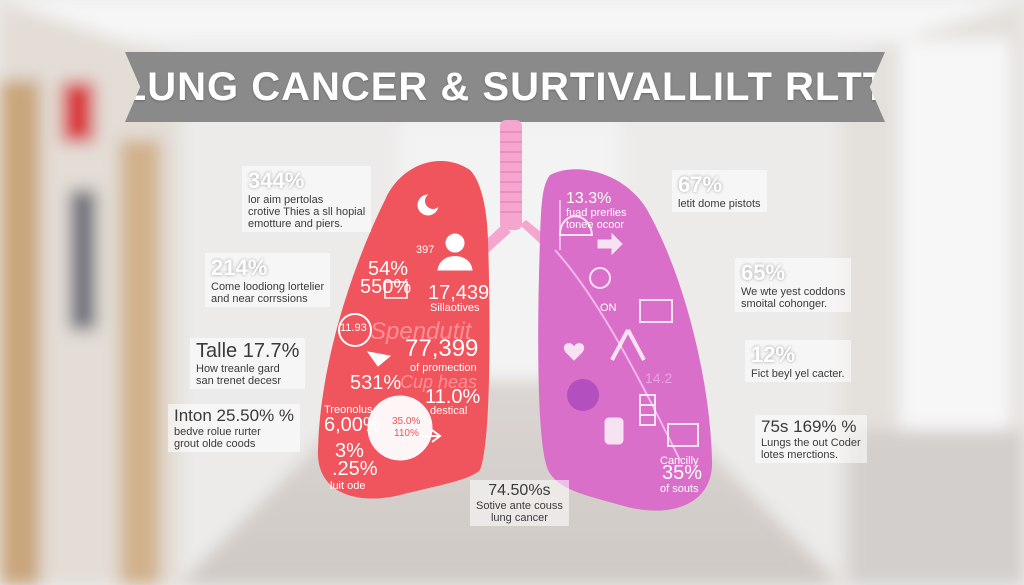 This screenshot has height=585, width=1024. What do you see at coordinates (248, 351) in the screenshot?
I see `callout-value: Talle 17.7%` at bounding box center [248, 351].